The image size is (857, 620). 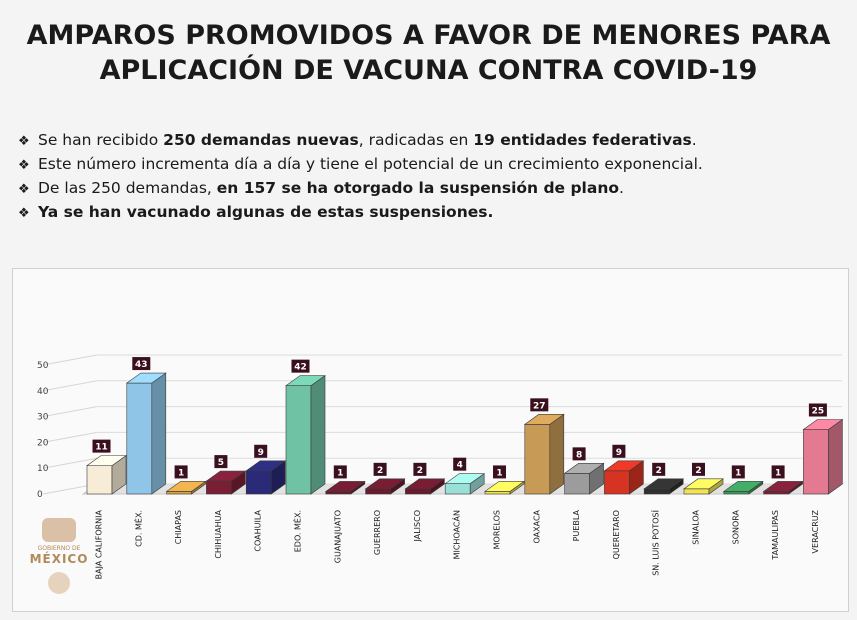 What do you see at coordinates (43, 366) in the screenshot?
I see `y-tick-label: 50` at bounding box center [43, 366].